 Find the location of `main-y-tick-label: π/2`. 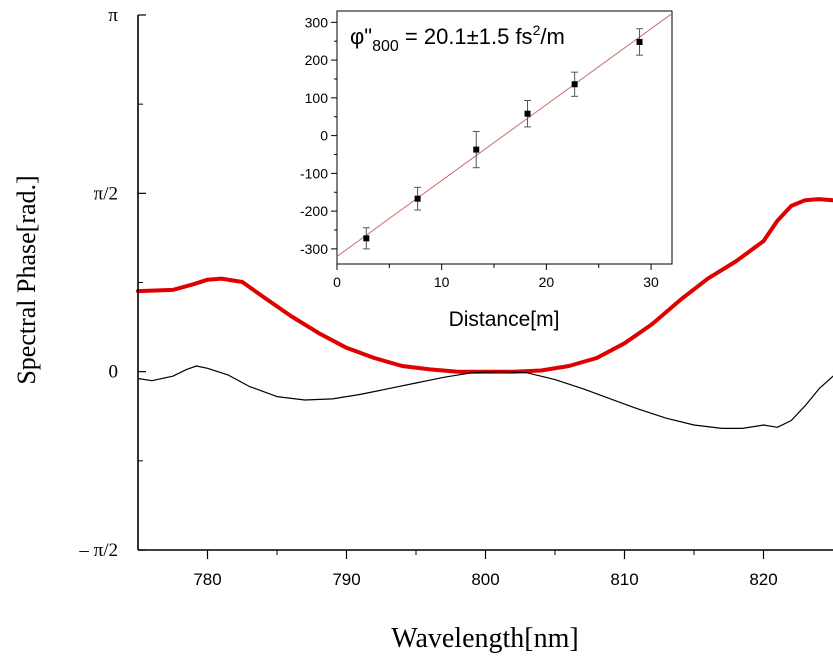

main-y-tick-label: π/2 is located at coordinates (106, 193).